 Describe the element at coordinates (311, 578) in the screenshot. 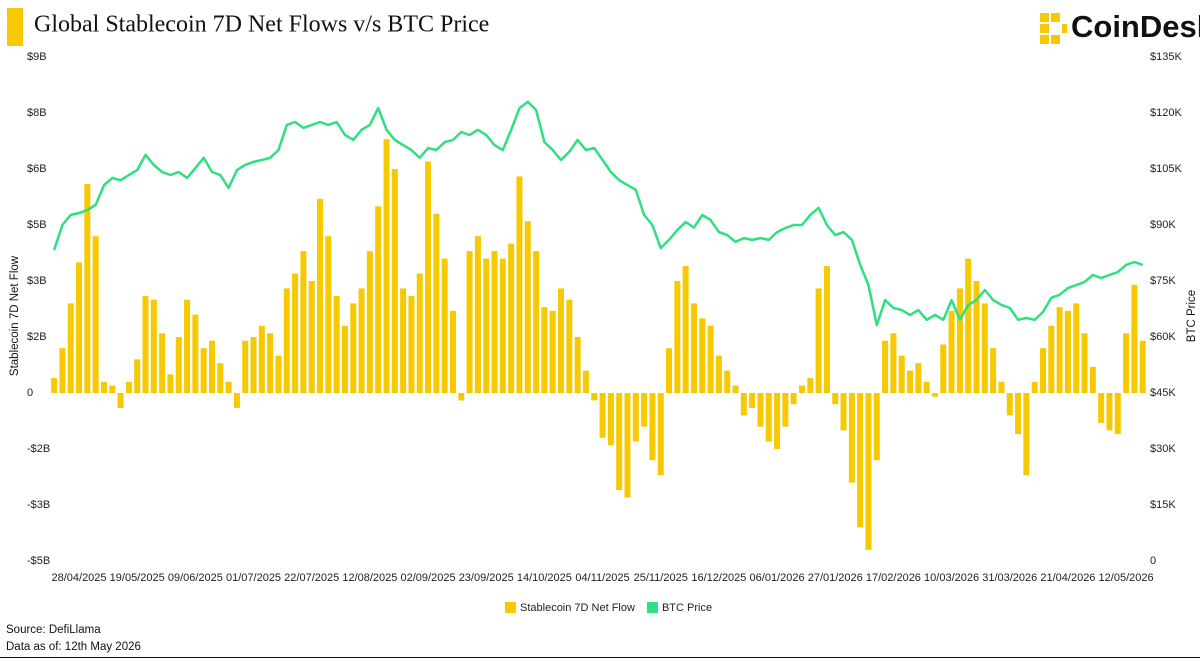

I see `x-tick-label: 22/07/2025` at that location.